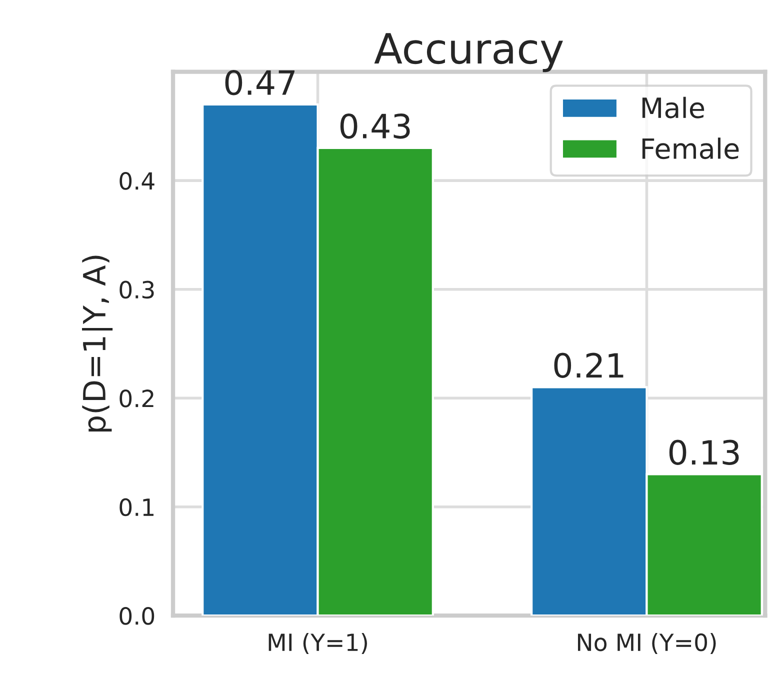 Image resolution: width=769 pixels, height=684 pixels. Describe the element at coordinates (137, 181) in the screenshot. I see `y-tick-label: 0.4` at that location.